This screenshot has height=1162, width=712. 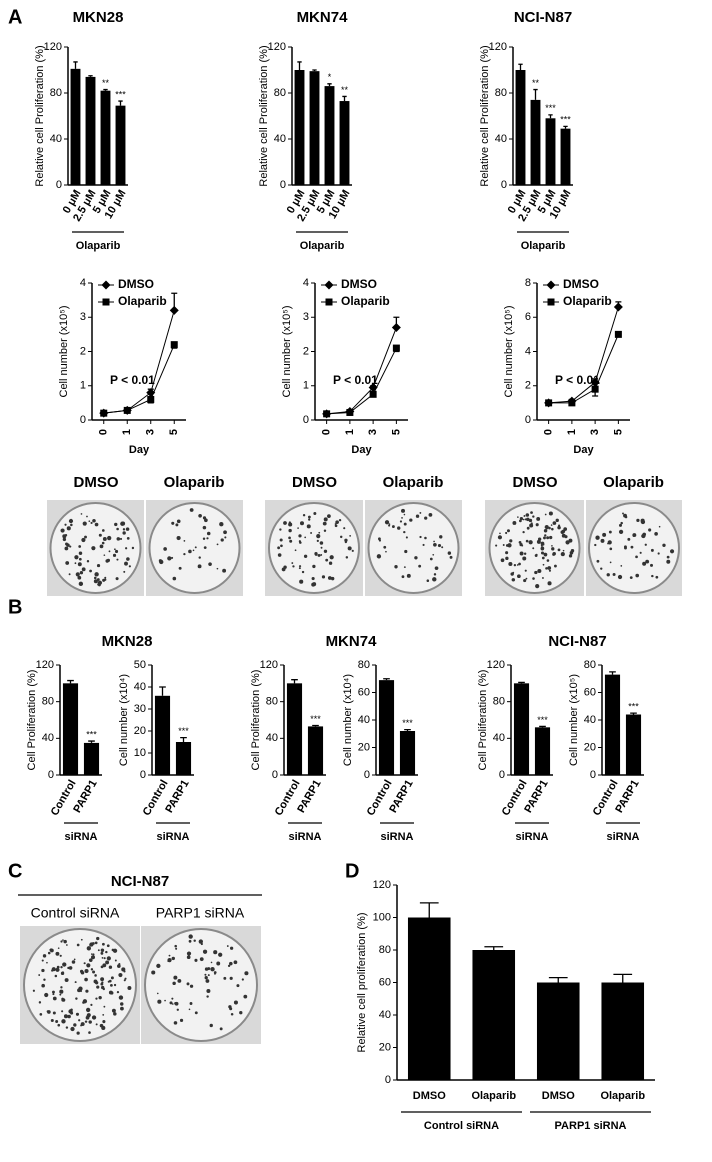 What do you see at coordinates (355, 380) in the screenshot?
I see `annotation: P < 0.01` at bounding box center [355, 380].